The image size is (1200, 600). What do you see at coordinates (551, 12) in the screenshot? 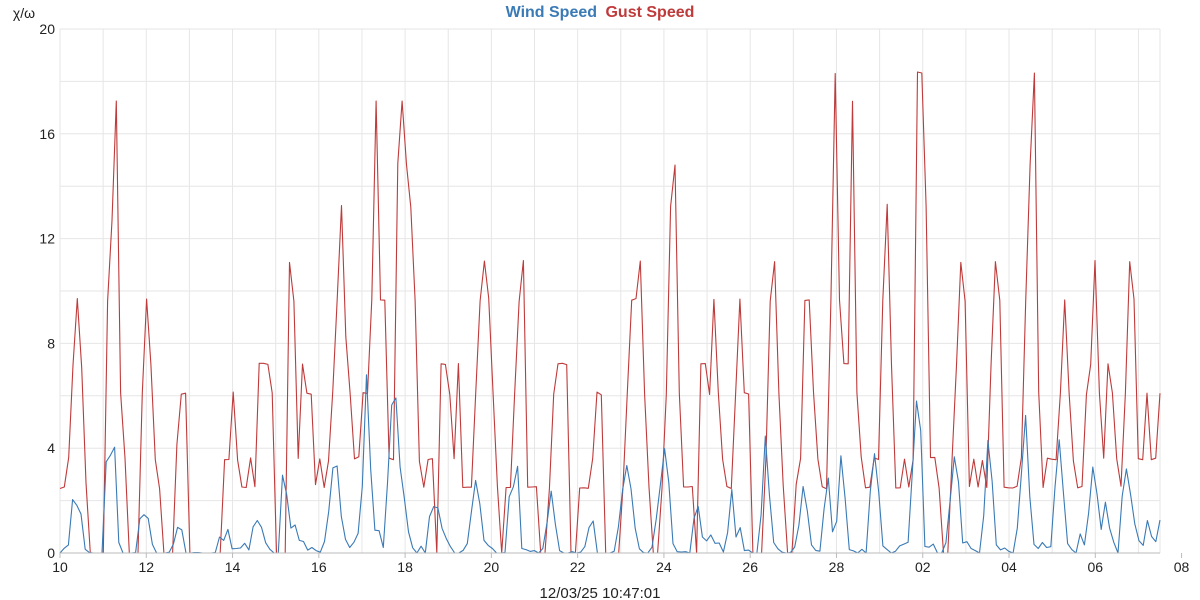
I see `legend-wind-speed: Wind Speed` at bounding box center [551, 12].